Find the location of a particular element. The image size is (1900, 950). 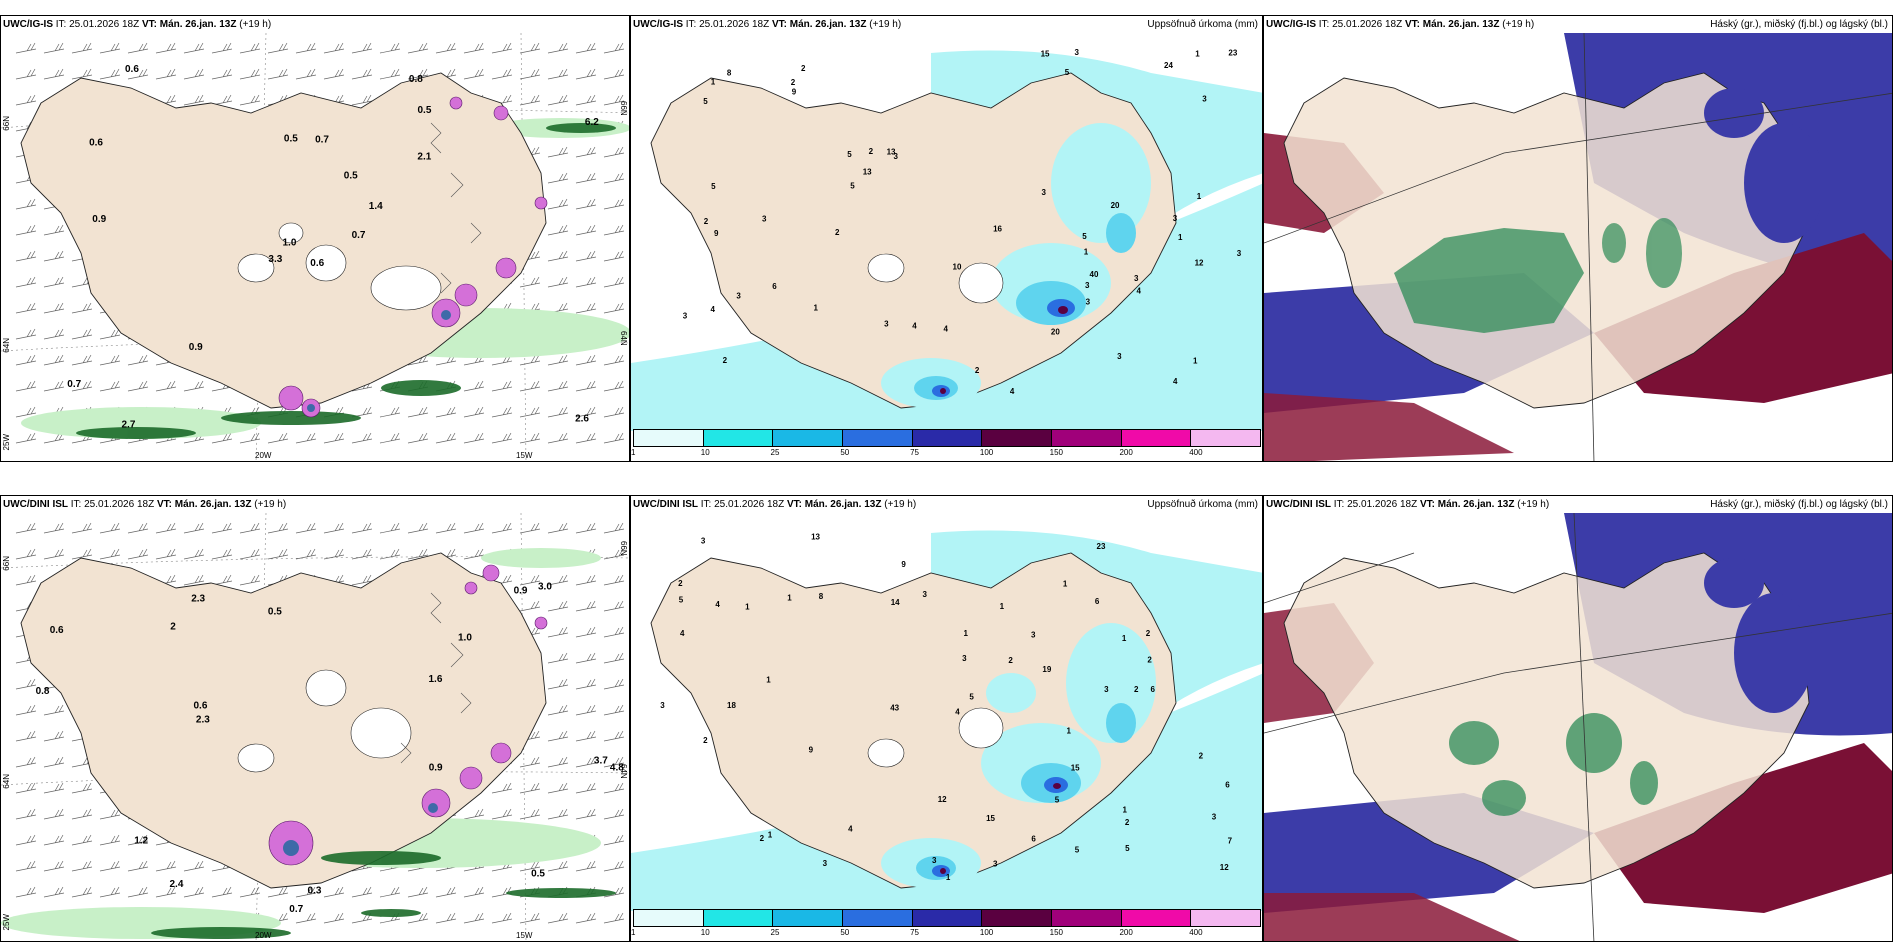

value-label: 40 is located at coordinates (1094, 274).